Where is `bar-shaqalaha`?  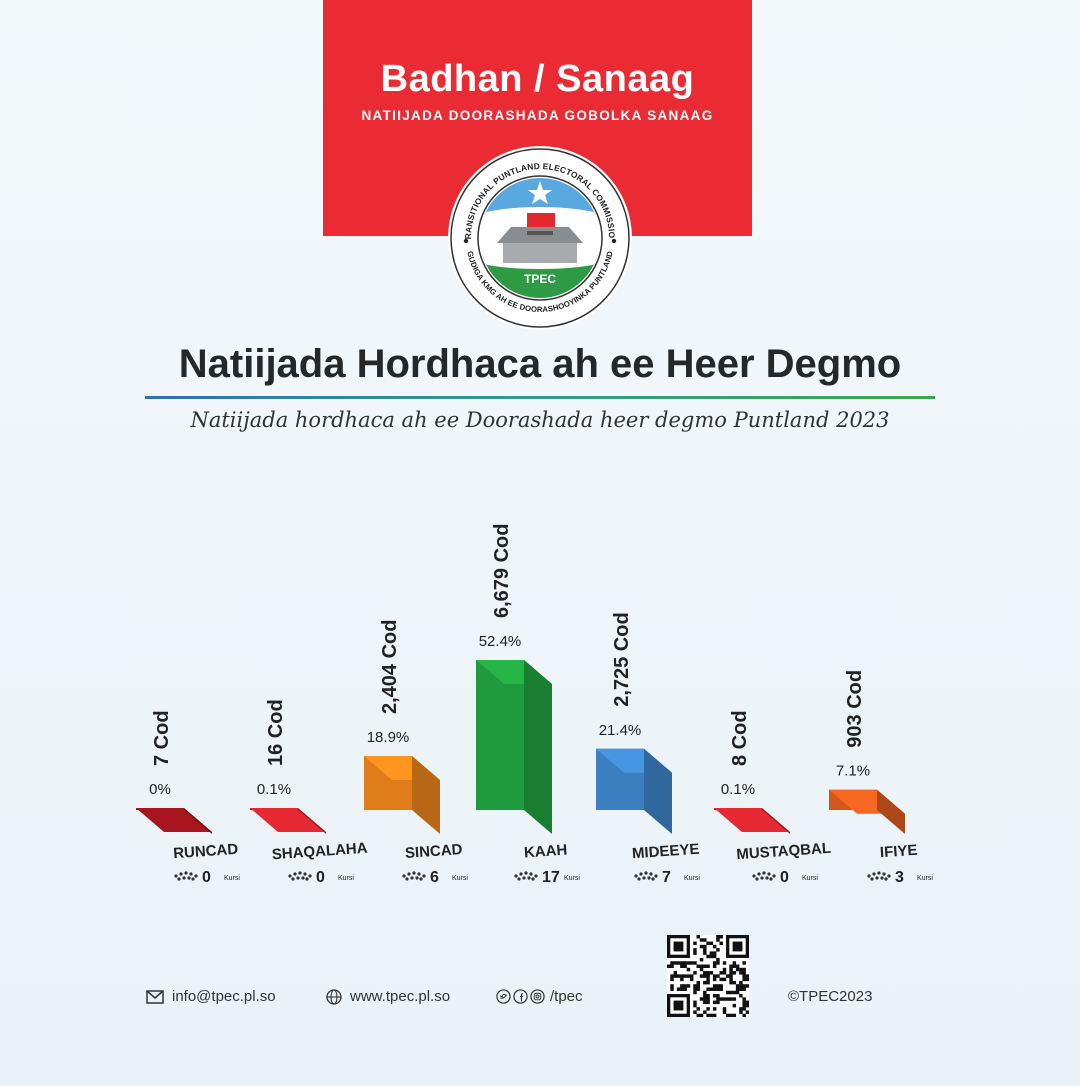
bar-shaqalaha is located at coordinates (288, 821).